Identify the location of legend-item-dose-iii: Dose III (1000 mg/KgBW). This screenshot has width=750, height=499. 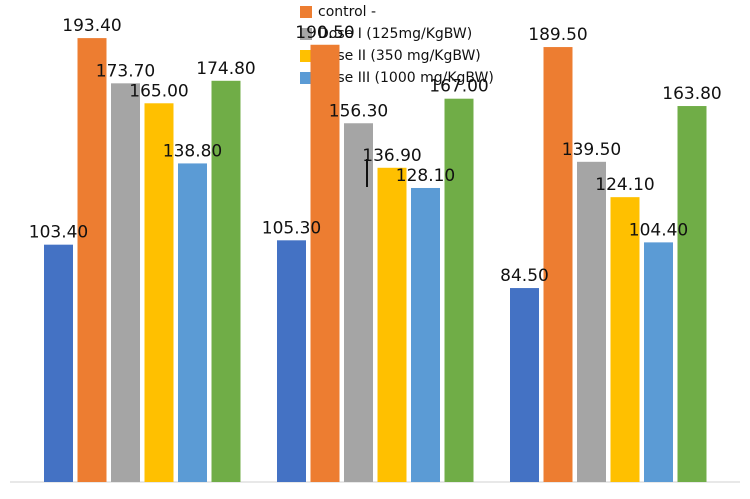
(397, 78).